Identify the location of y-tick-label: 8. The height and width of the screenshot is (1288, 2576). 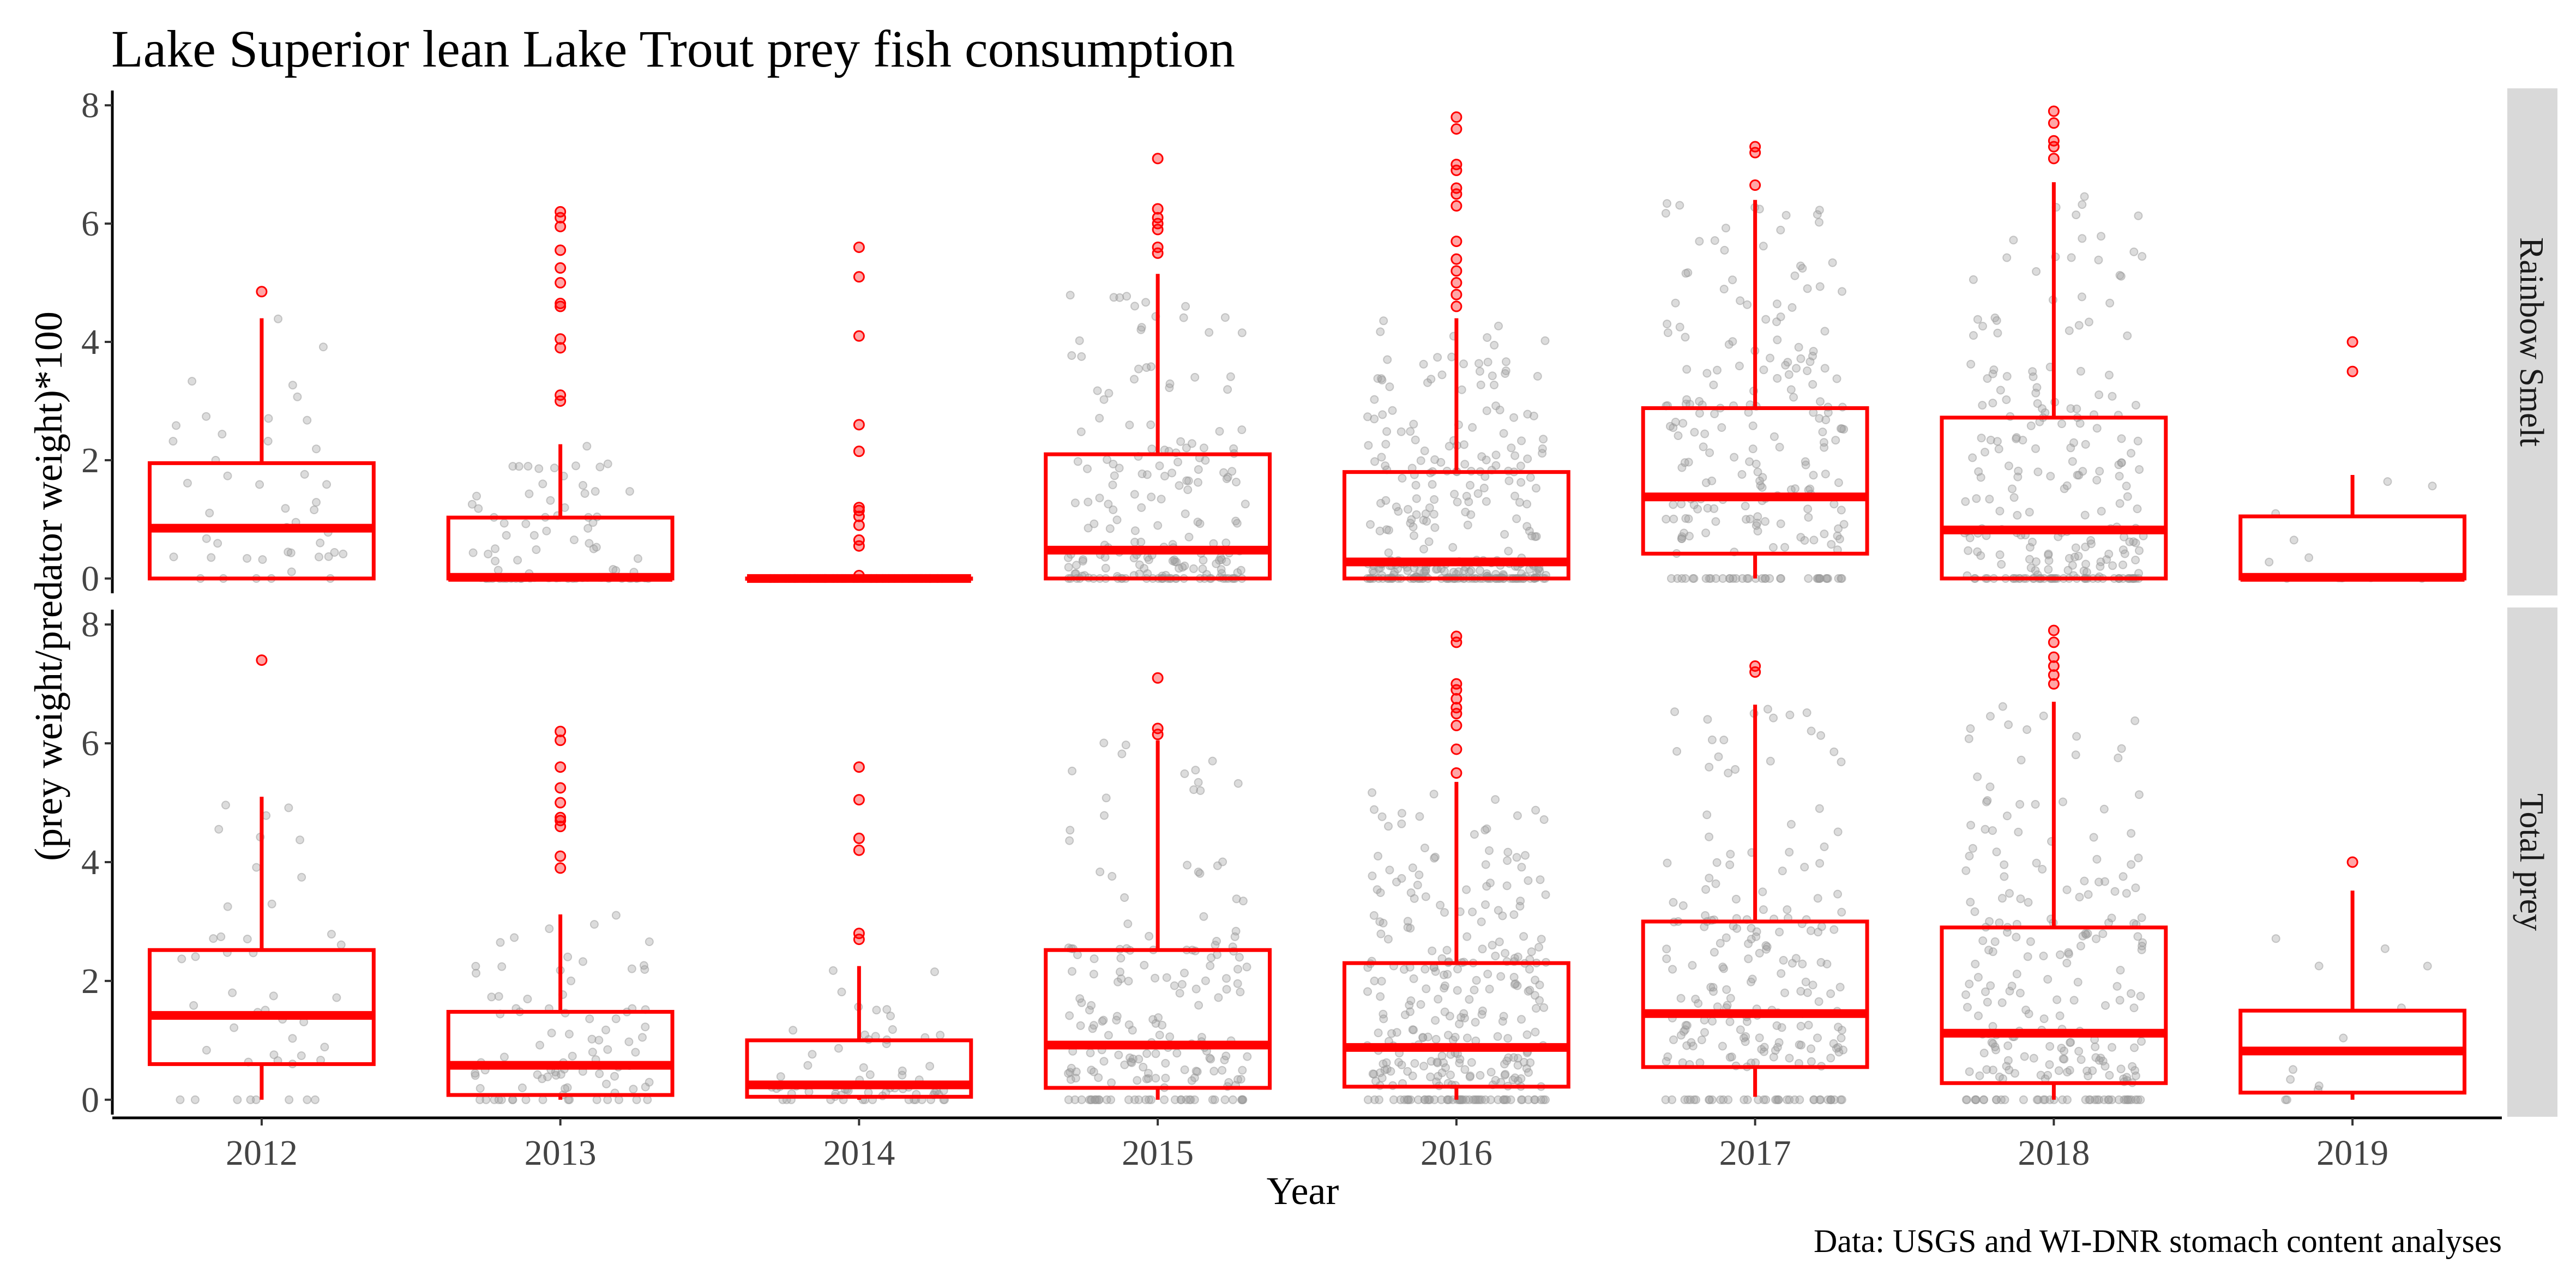
(90, 625).